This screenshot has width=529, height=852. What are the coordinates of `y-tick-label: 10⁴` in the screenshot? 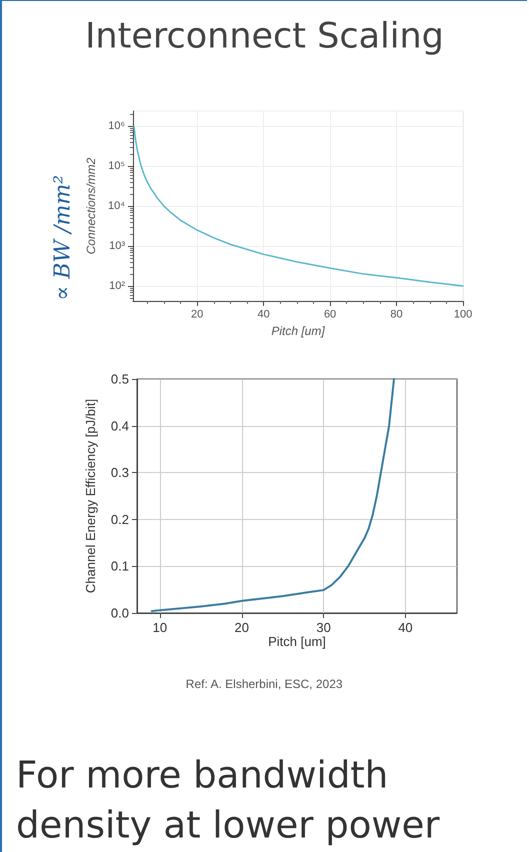 It's located at (117, 206).